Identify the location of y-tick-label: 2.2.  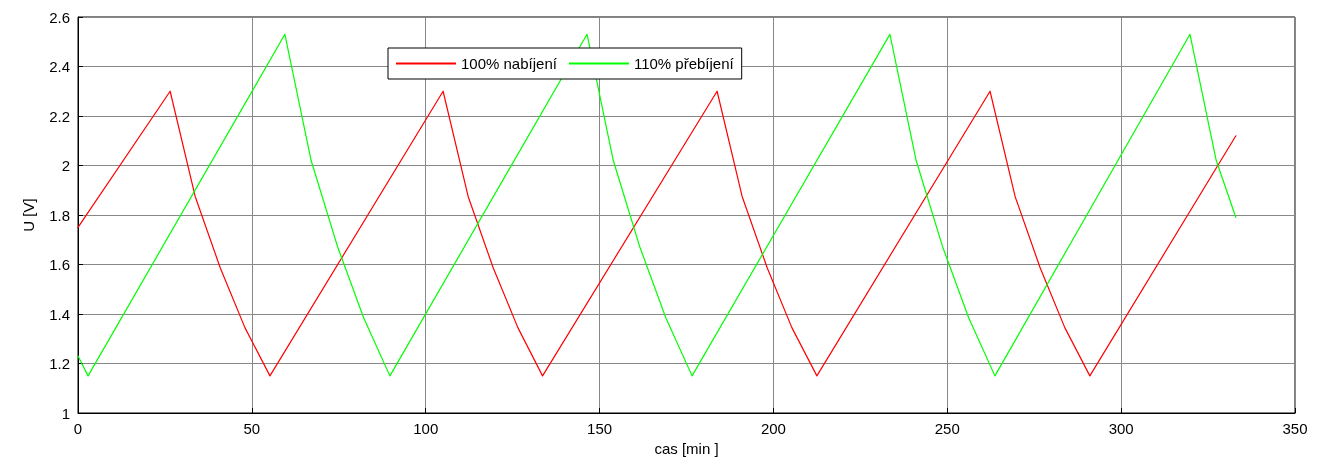
(59, 116).